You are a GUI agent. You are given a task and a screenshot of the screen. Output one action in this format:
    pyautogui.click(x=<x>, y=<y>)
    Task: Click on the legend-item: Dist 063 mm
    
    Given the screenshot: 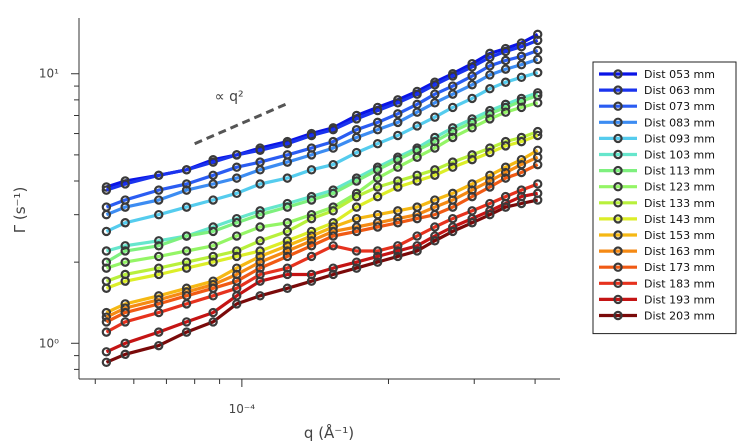 What is the action you would take?
    pyautogui.click(x=657, y=90)
    